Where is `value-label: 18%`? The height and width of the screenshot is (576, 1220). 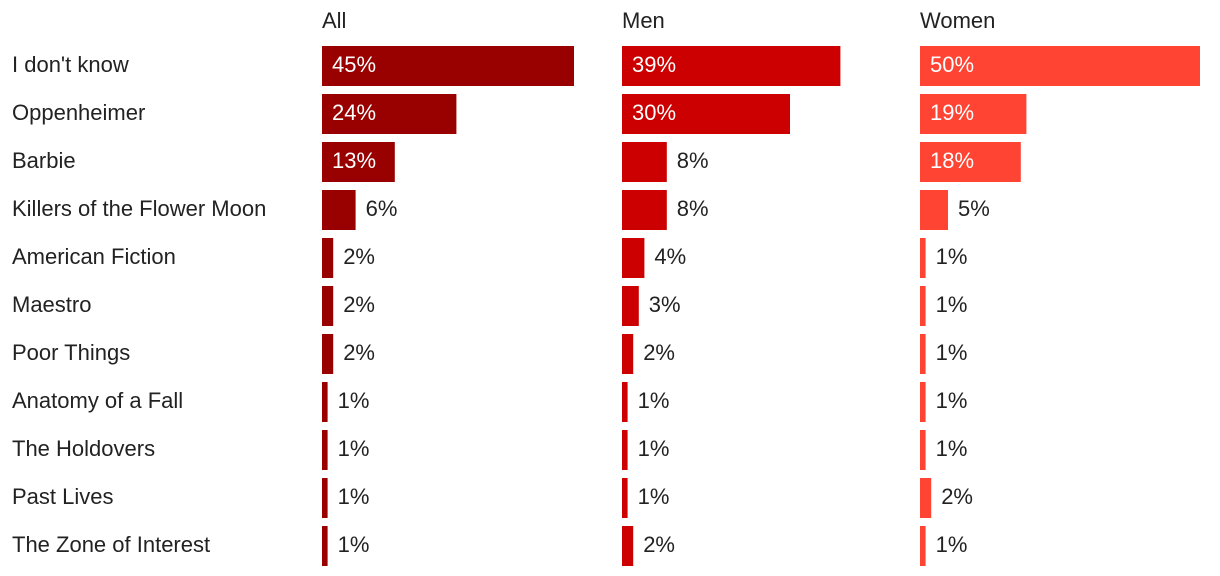
value-label: 18% is located at coordinates (952, 160).